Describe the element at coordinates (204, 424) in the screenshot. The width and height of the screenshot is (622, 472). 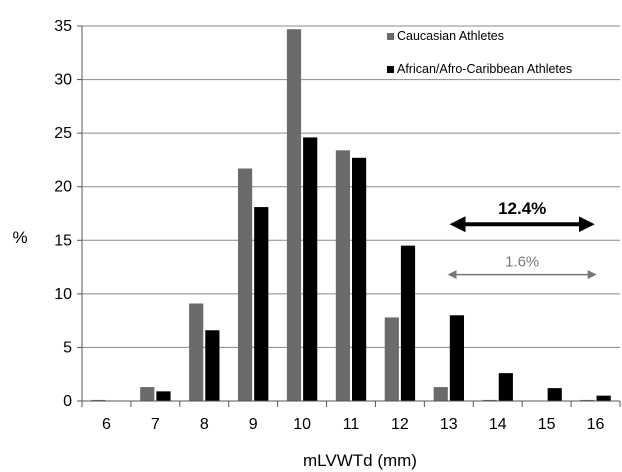
I see `x-tick-label: 8` at that location.